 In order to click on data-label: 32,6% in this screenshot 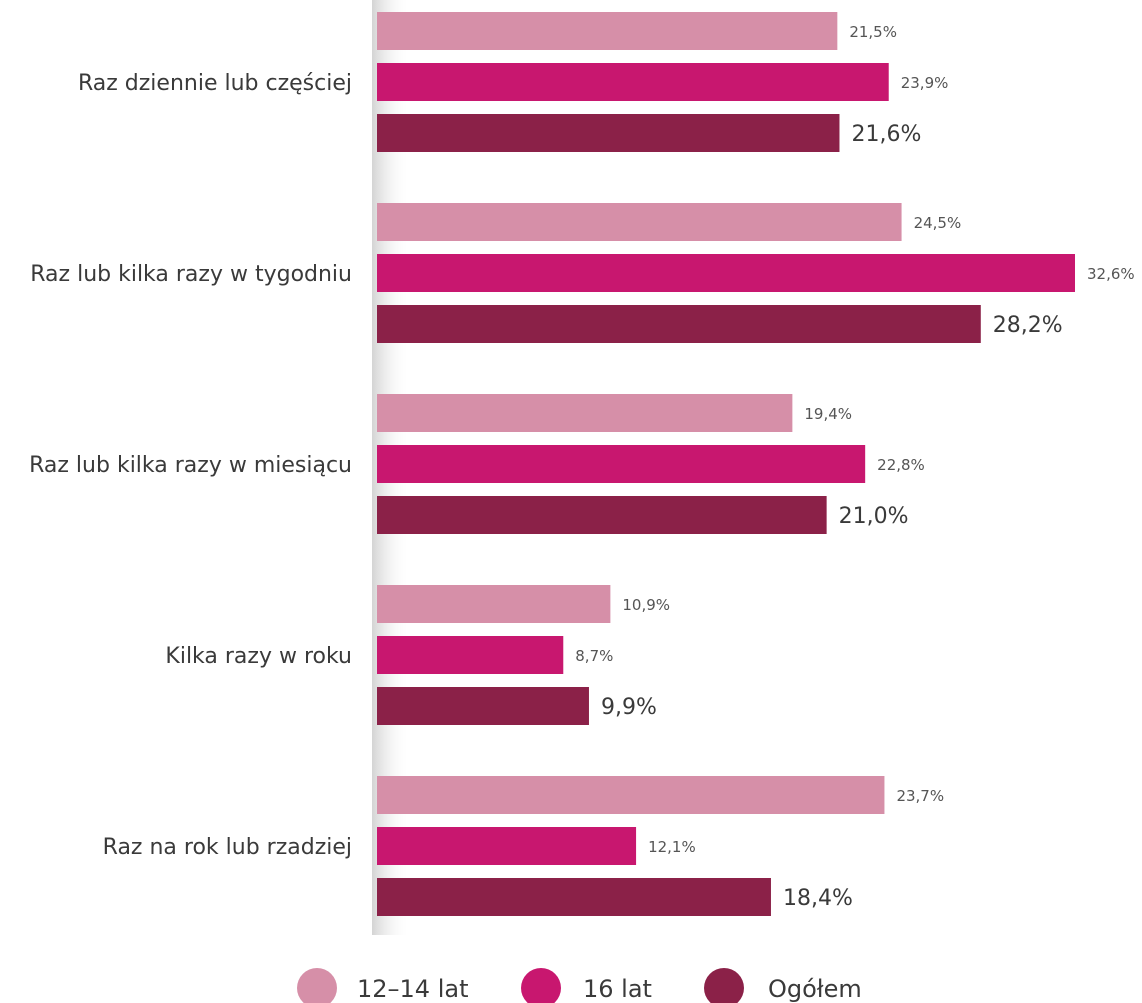, I will do `click(1111, 274)`.